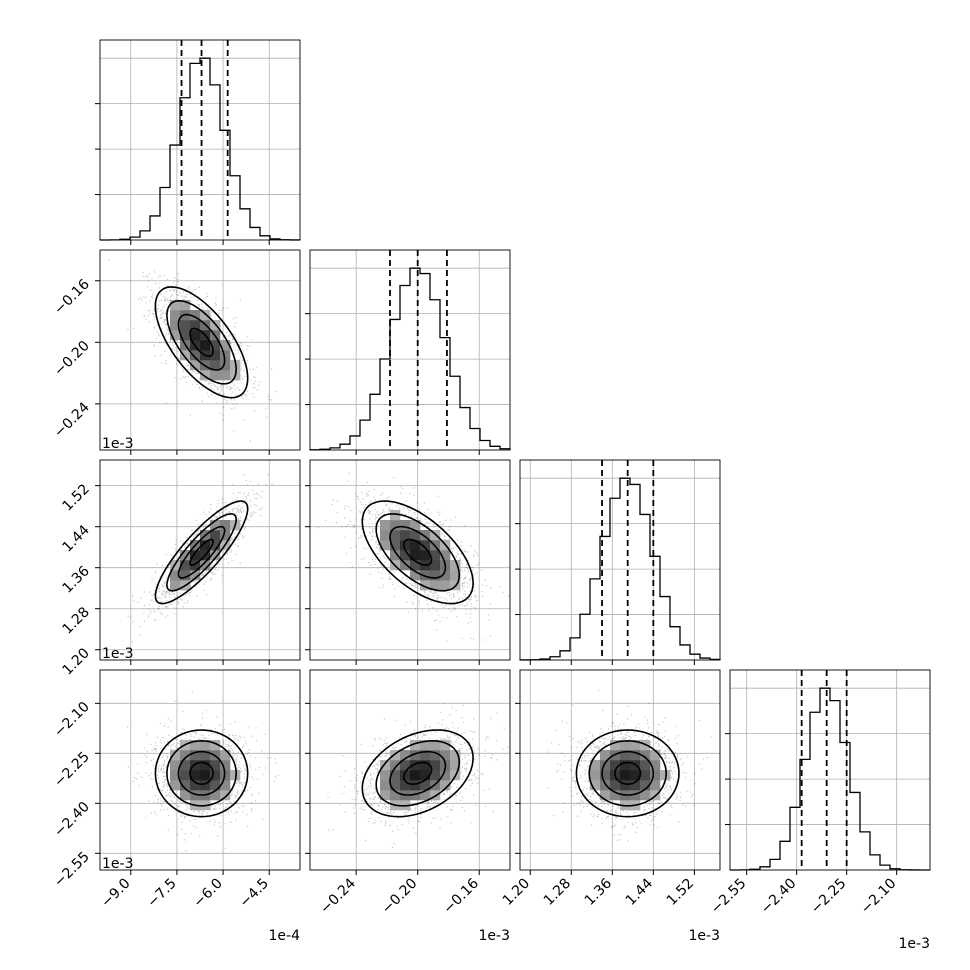 The image size is (970, 970). I want to click on x-tick-label: −6.0, so click(208, 893).